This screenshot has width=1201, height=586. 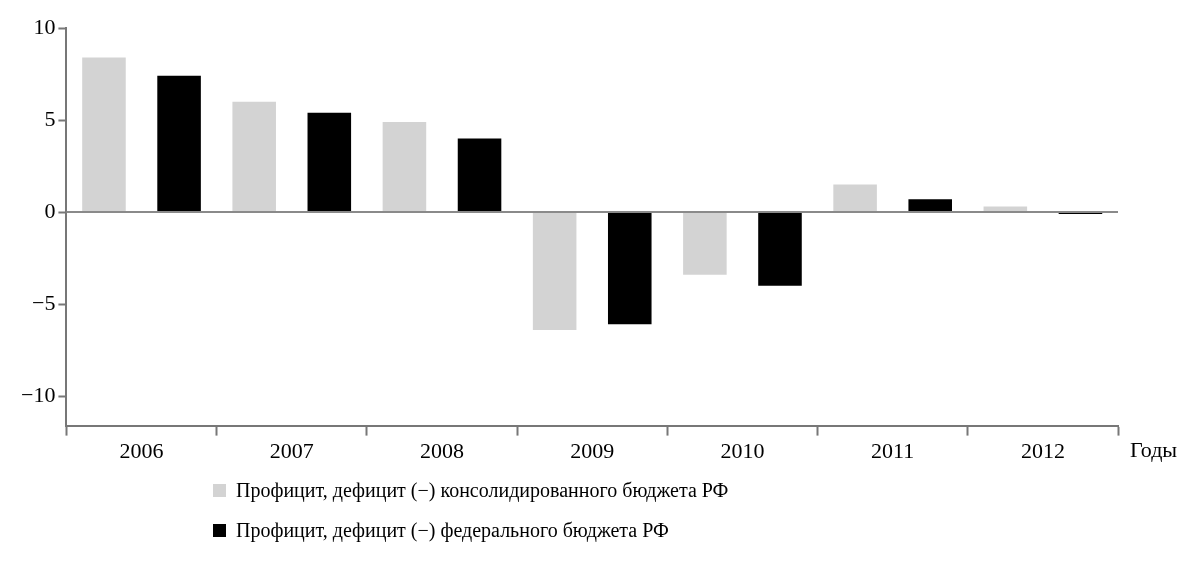 What do you see at coordinates (43, 302) in the screenshot?
I see `y-tick-label: −5` at bounding box center [43, 302].